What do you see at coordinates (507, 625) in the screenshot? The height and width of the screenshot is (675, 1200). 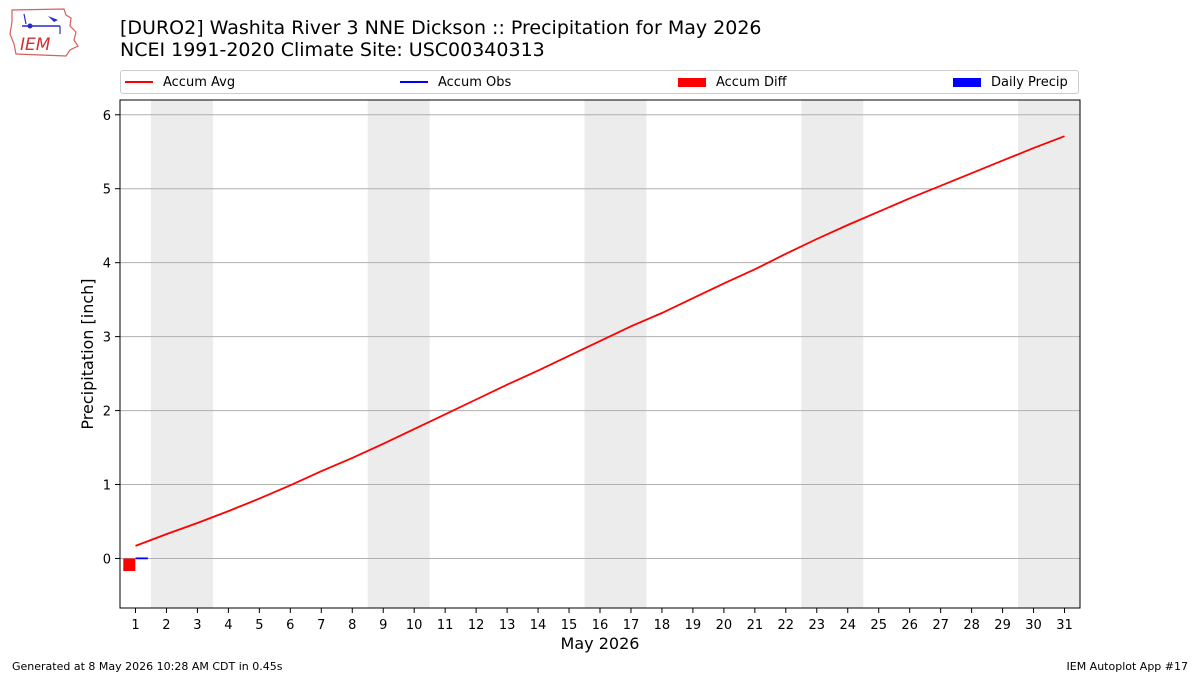 I see `x-tick-label: 13` at bounding box center [507, 625].